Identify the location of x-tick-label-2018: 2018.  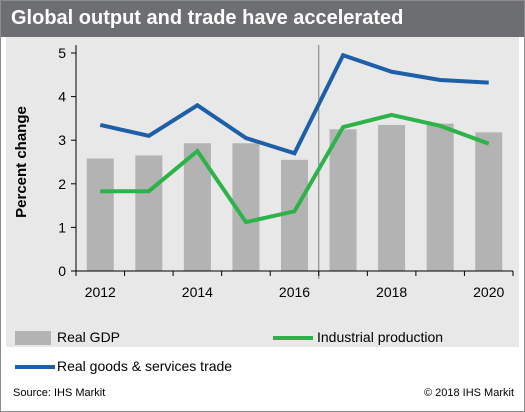
(391, 292).